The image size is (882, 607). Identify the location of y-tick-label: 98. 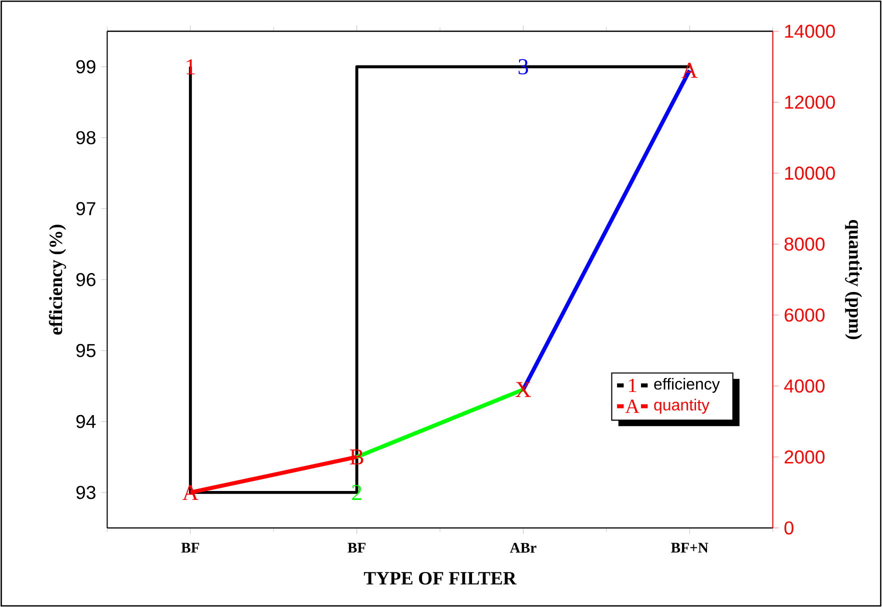
(86, 137).